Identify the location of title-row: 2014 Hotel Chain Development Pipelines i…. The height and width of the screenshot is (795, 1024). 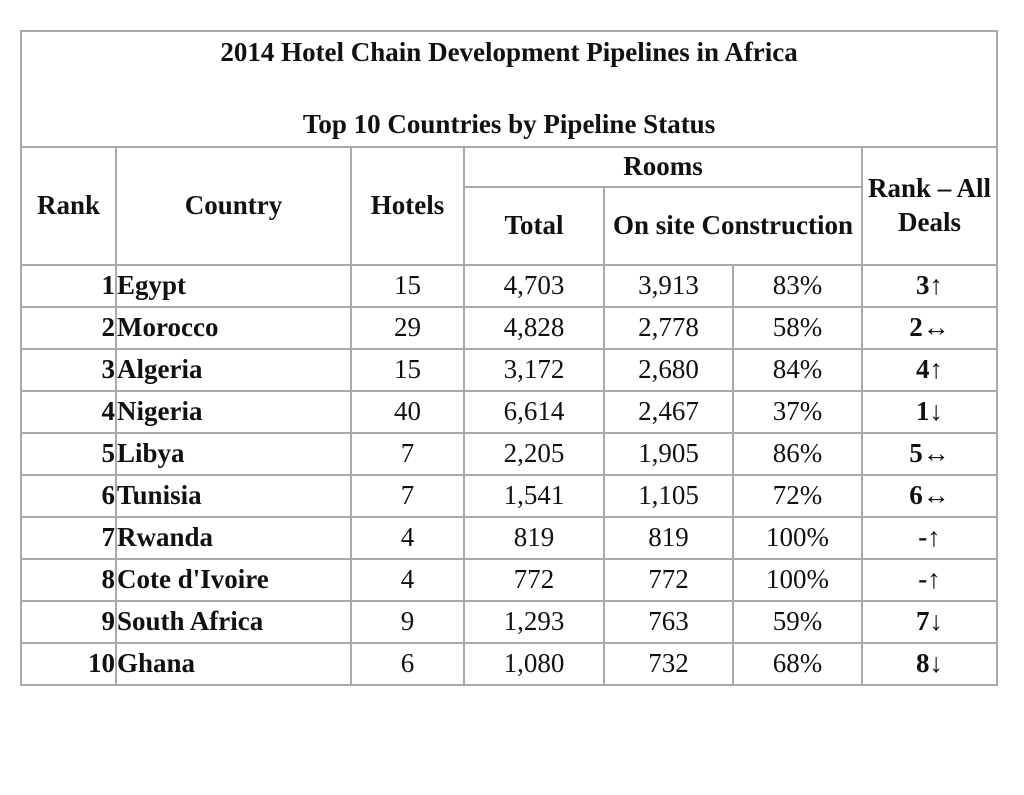
(509, 89).